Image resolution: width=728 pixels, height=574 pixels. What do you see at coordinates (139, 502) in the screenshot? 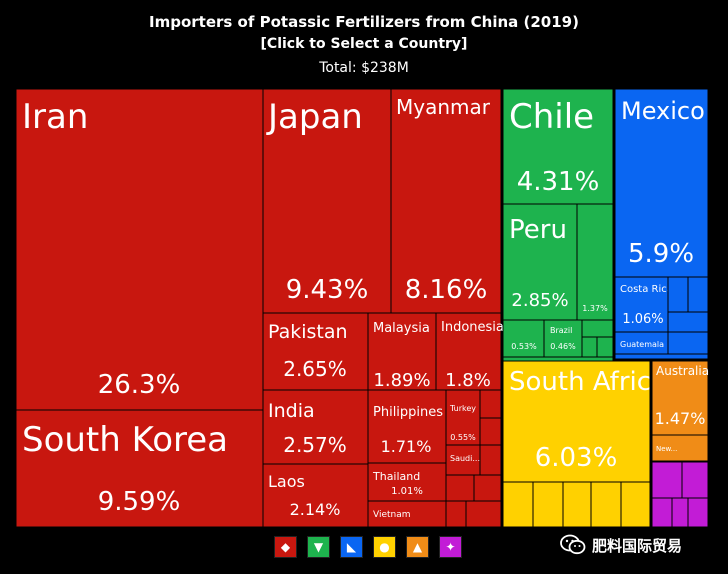
I see `tile-value-south-korea: 9.59%` at bounding box center [139, 502].